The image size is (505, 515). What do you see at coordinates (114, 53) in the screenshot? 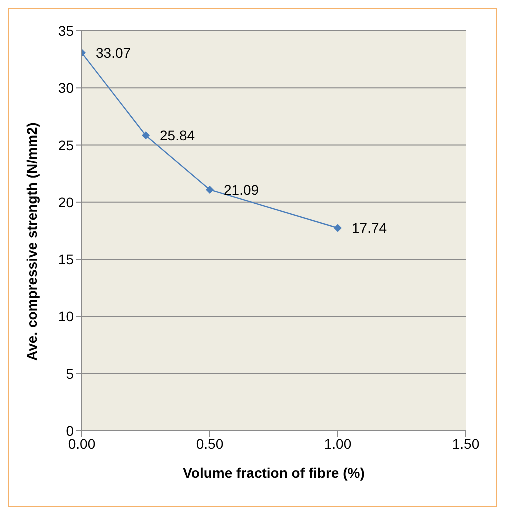
I see `data-label: 33.07` at bounding box center [114, 53].